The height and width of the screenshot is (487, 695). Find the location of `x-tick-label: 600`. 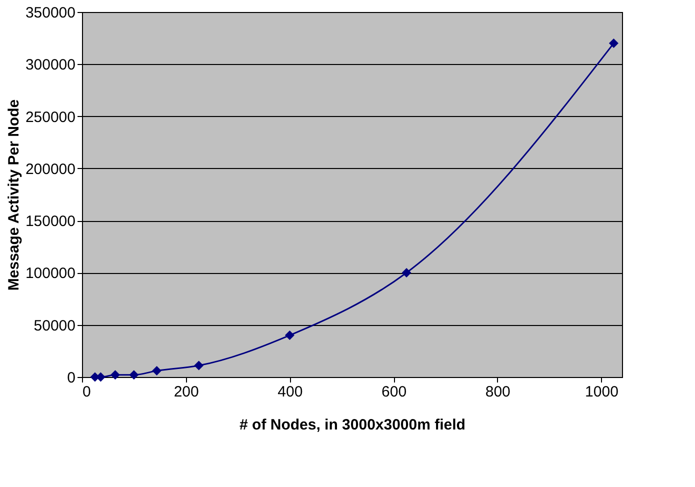

x-tick-label: 600 is located at coordinates (394, 392).